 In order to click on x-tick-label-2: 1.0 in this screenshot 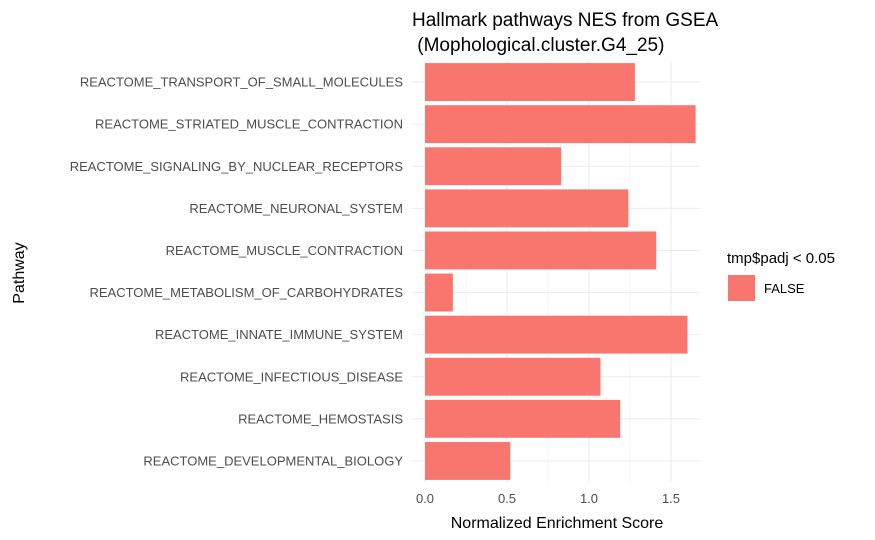, I will do `click(589, 498)`.